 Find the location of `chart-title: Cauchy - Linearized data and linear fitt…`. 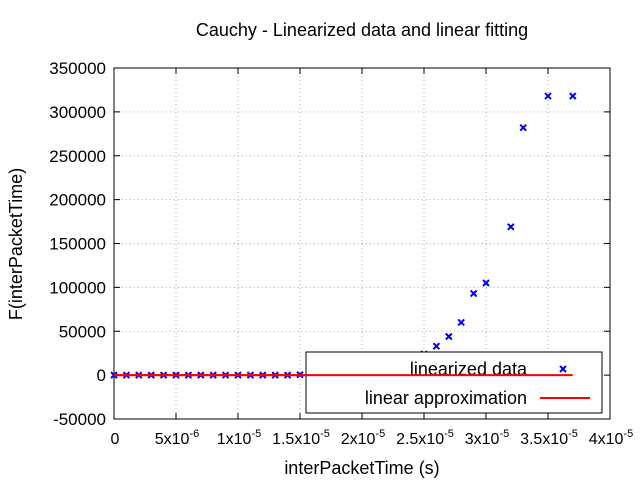

chart-title: Cauchy - Linearized data and linear fitt… is located at coordinates (362, 30).